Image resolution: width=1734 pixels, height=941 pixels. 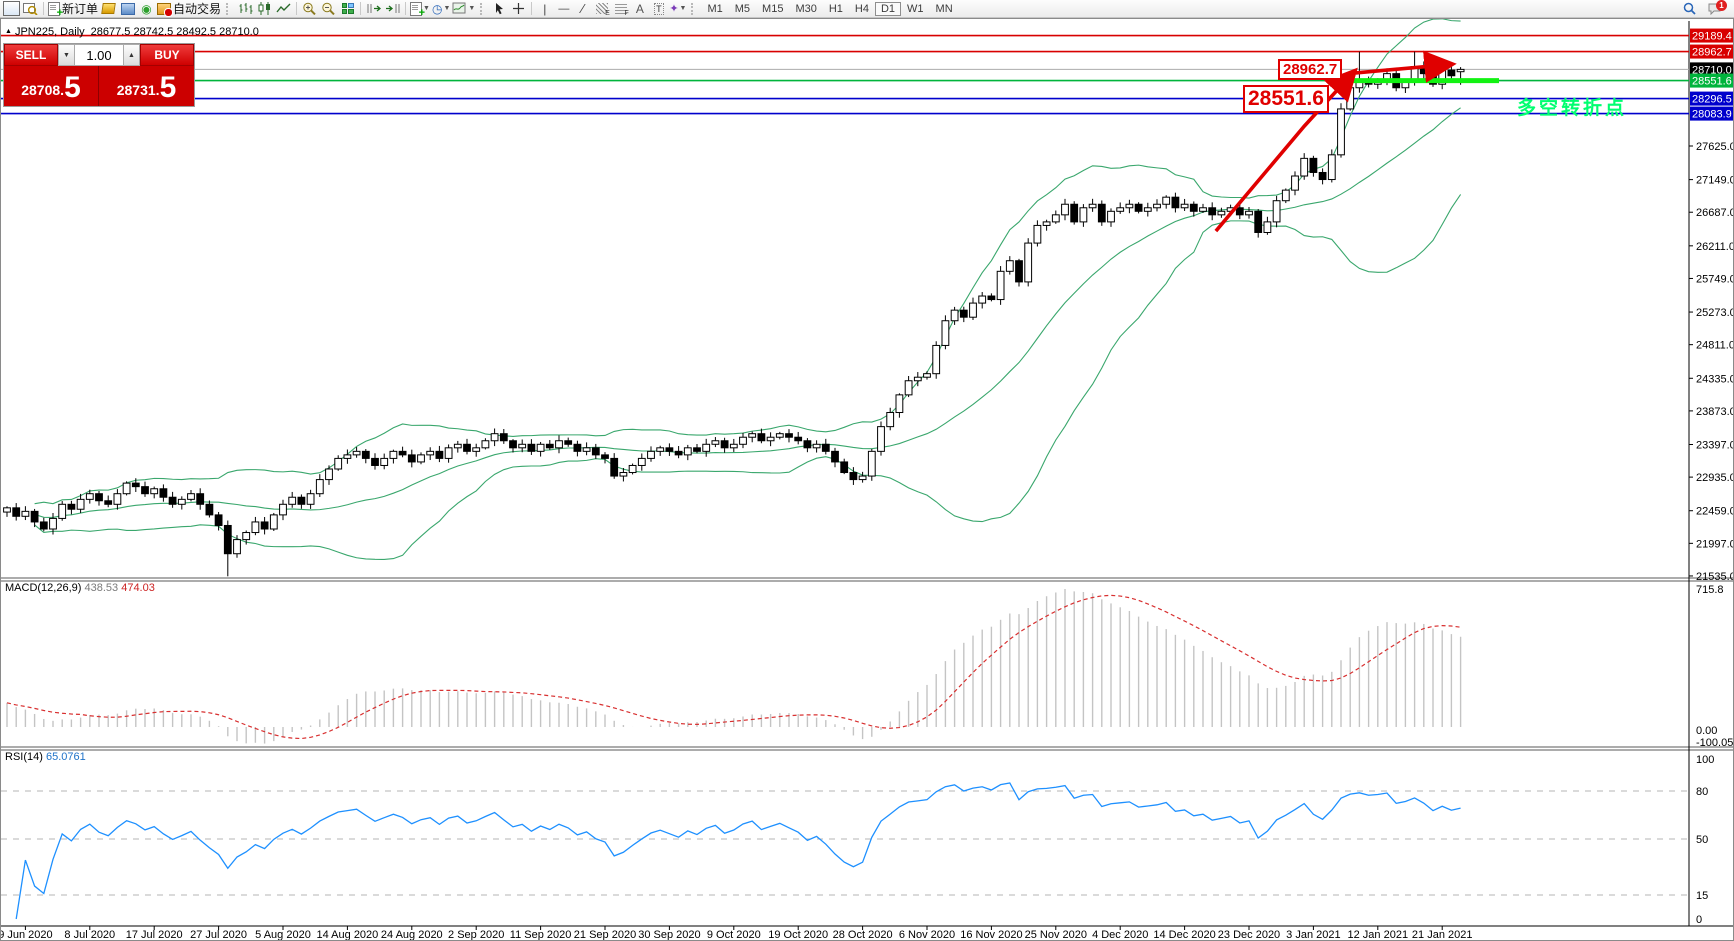 What do you see at coordinates (483, 8) in the screenshot?
I see `toolbar-grip` at bounding box center [483, 8].